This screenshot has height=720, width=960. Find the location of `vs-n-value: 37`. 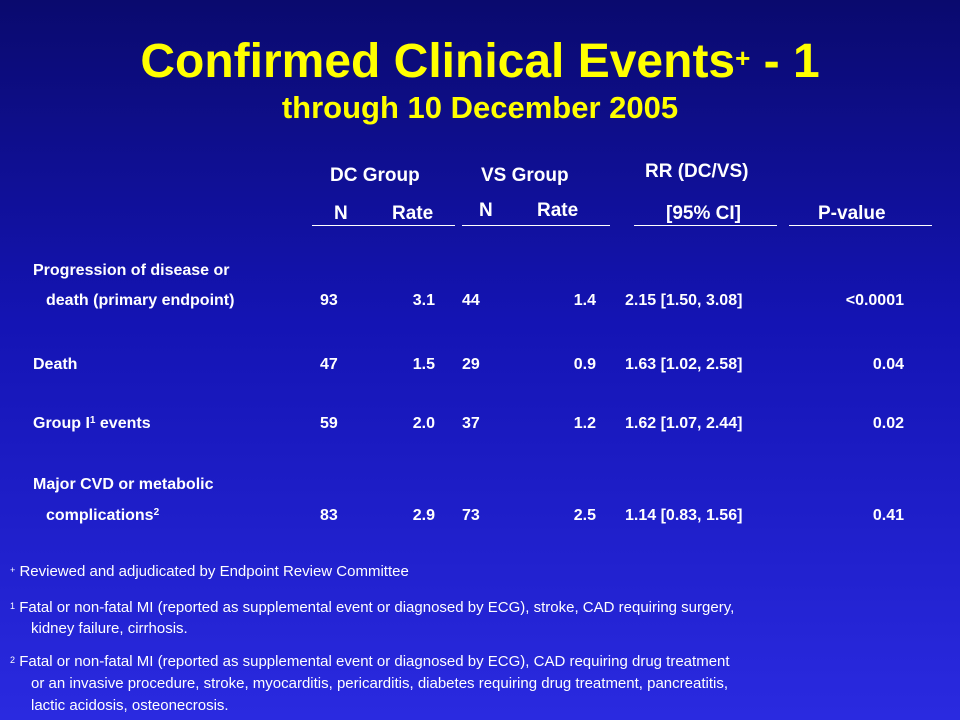

vs-n-value: 37 is located at coordinates (471, 423).